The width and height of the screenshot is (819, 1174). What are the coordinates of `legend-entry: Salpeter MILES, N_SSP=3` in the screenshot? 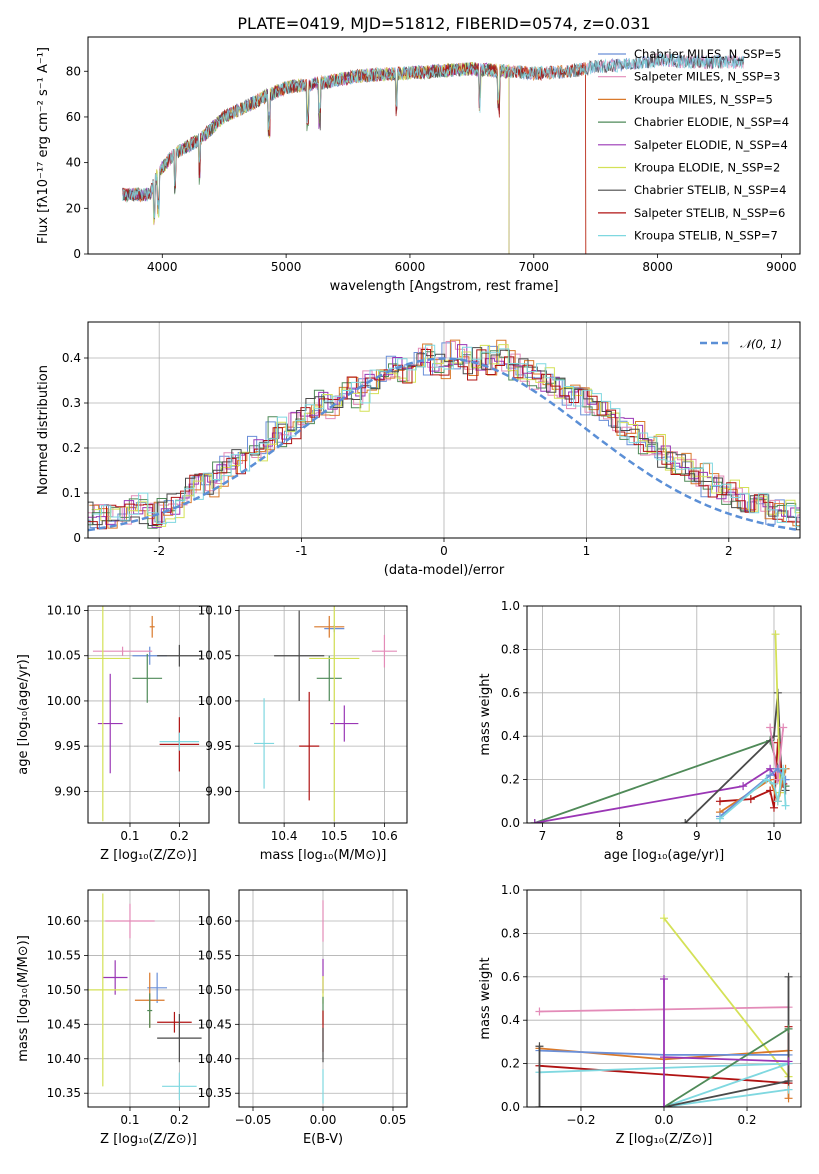 It's located at (707, 77).